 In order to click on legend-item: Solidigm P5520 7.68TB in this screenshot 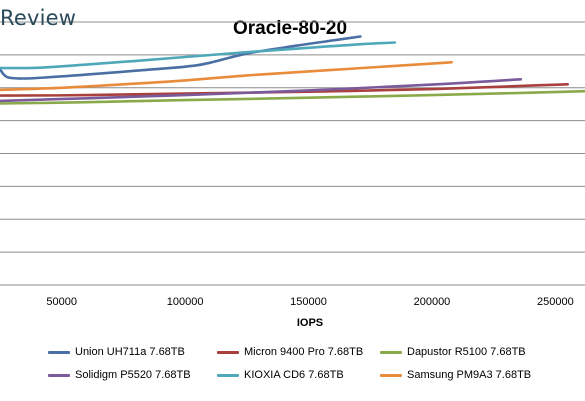, I will do `click(119, 375)`.